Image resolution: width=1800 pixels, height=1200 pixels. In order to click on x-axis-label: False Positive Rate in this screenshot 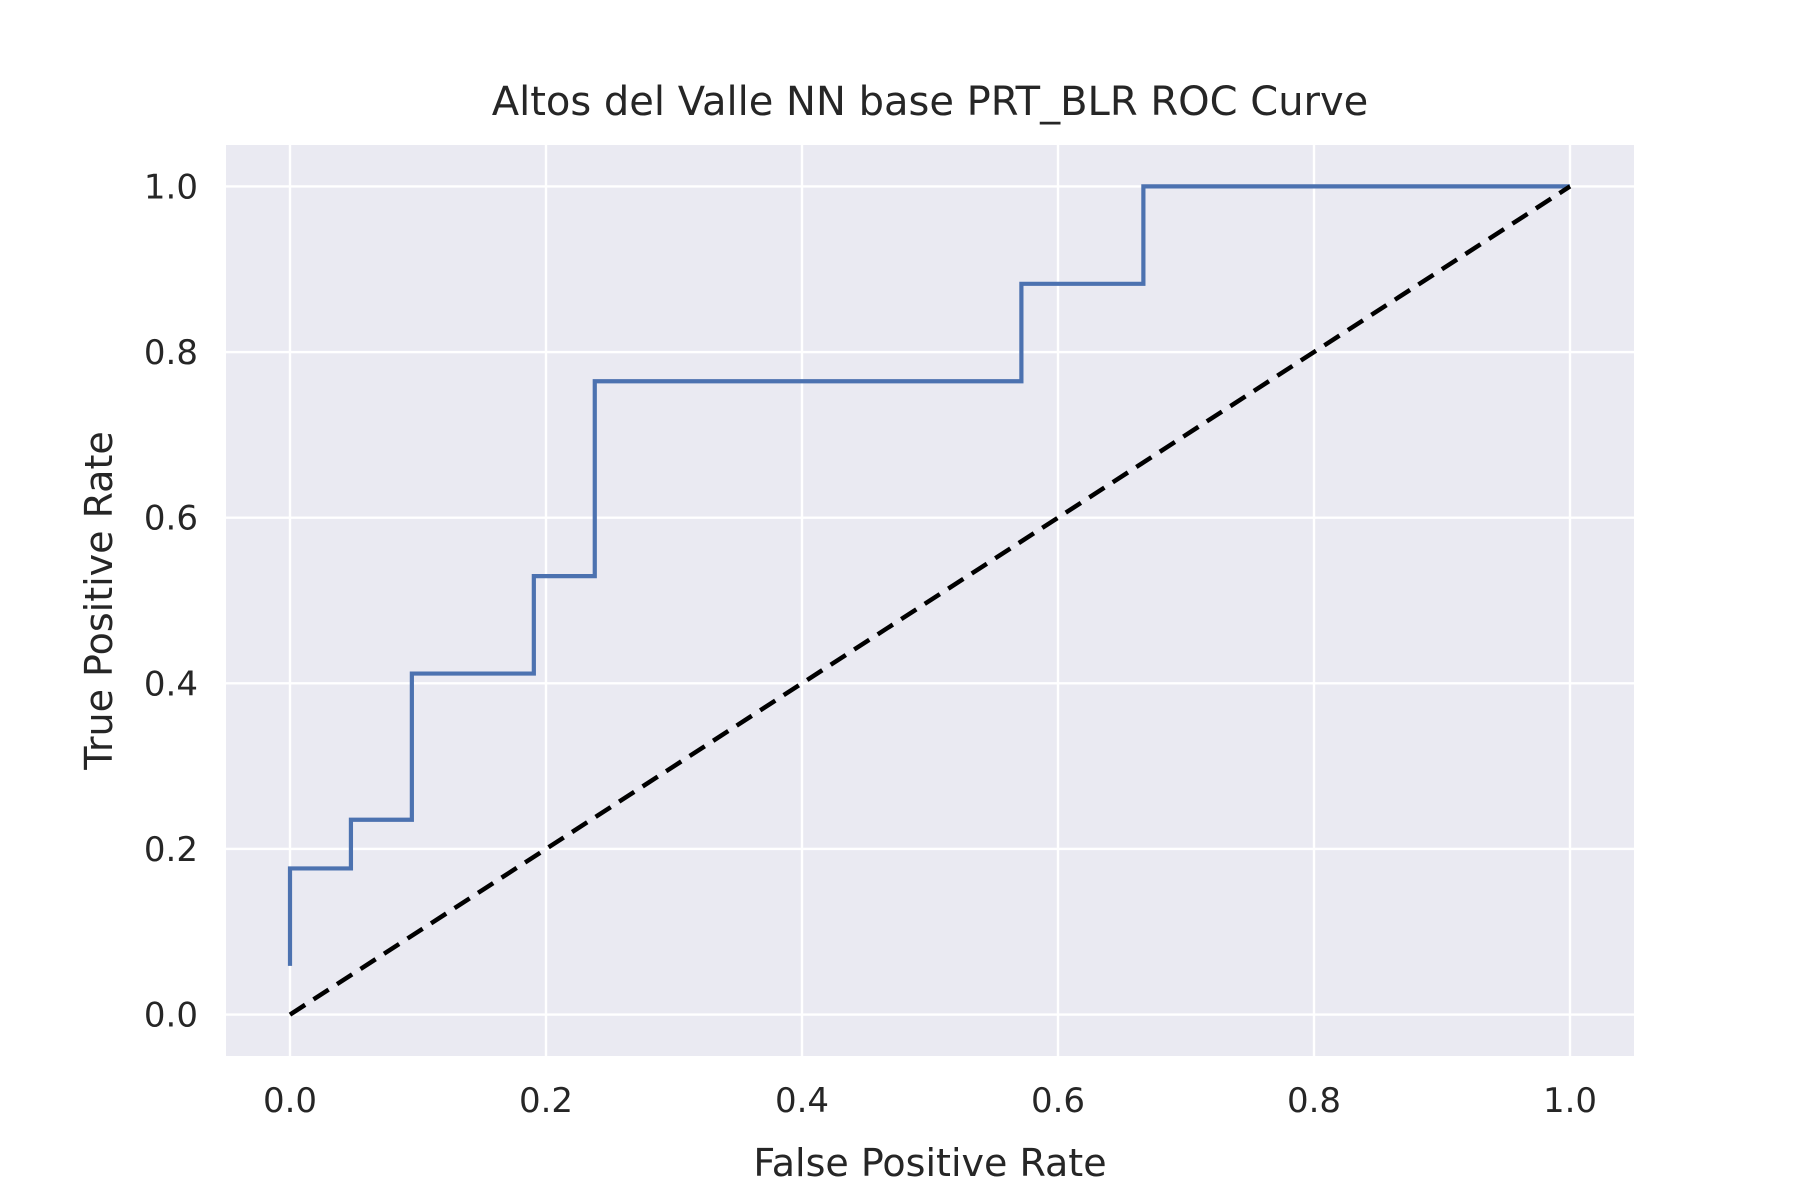, I will do `click(929, 1163)`.